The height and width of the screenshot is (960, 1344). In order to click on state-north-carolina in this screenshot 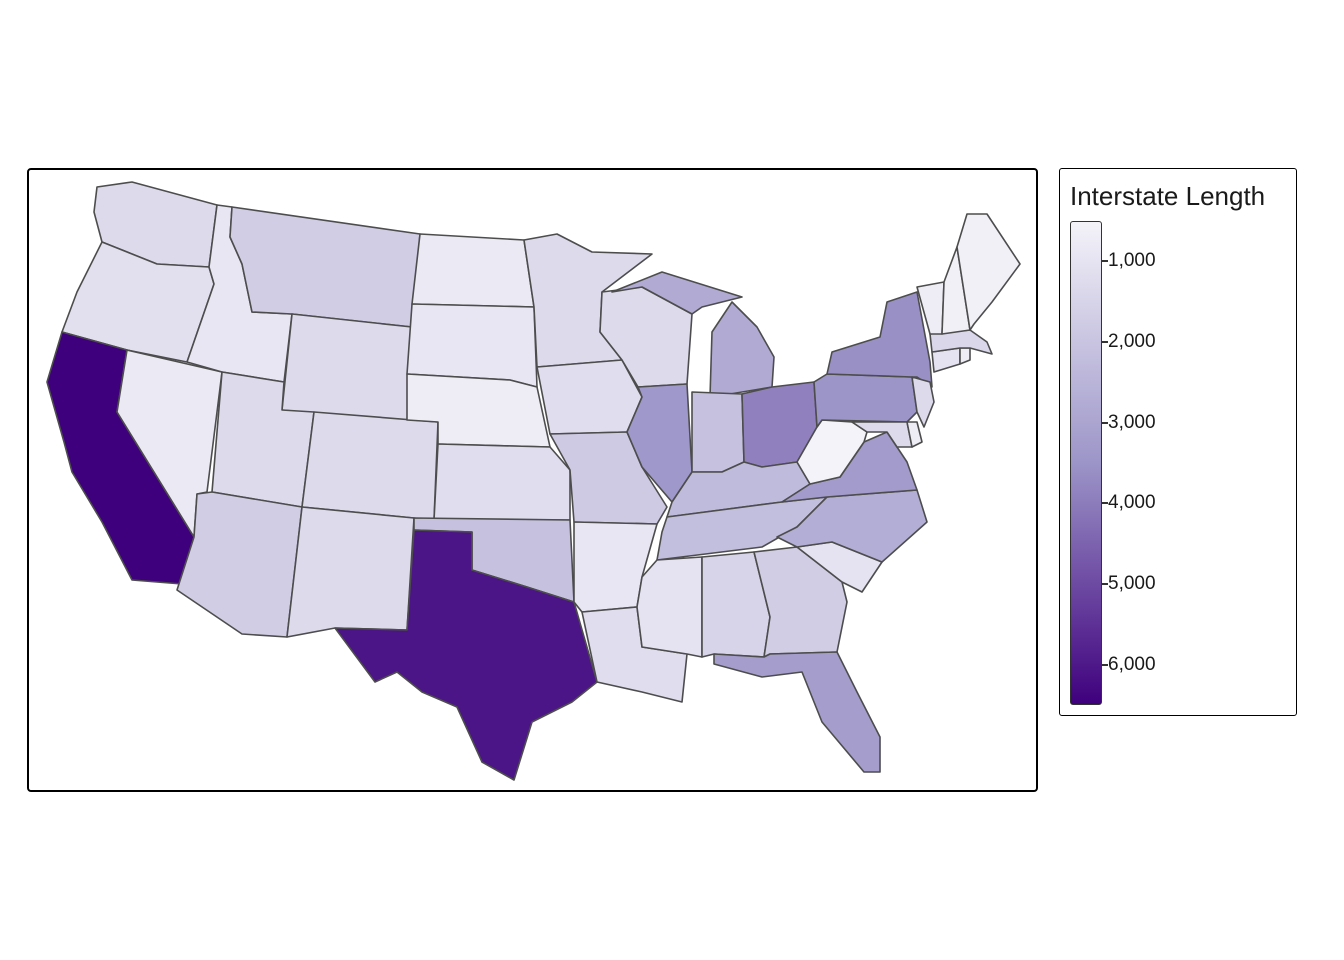, I will do `click(852, 526)`.